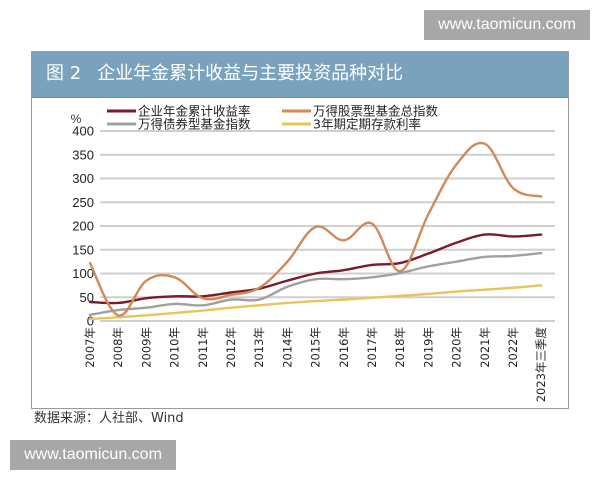 Image resolution: width=600 pixels, height=480 pixels. I want to click on legend-label: 万得股票型基金总指数, so click(376, 111).